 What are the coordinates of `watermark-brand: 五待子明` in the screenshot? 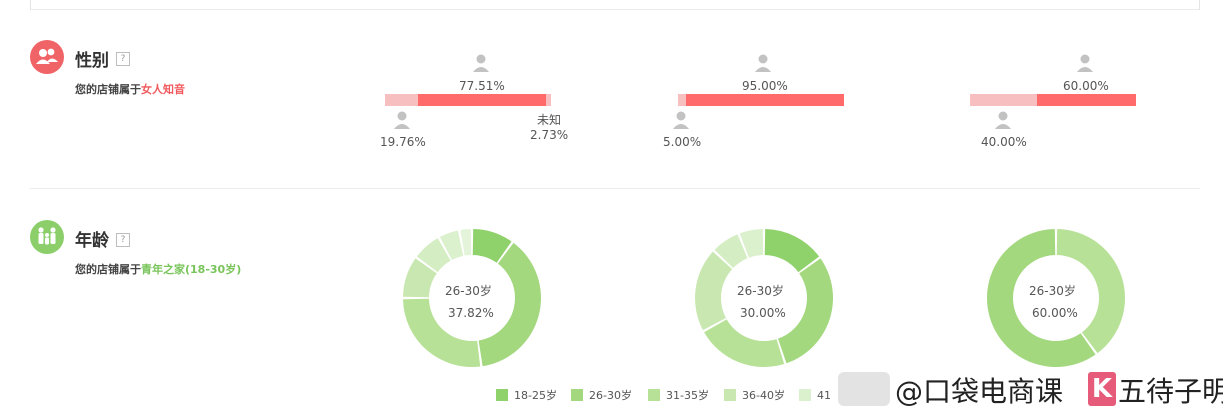 It's located at (1170, 391).